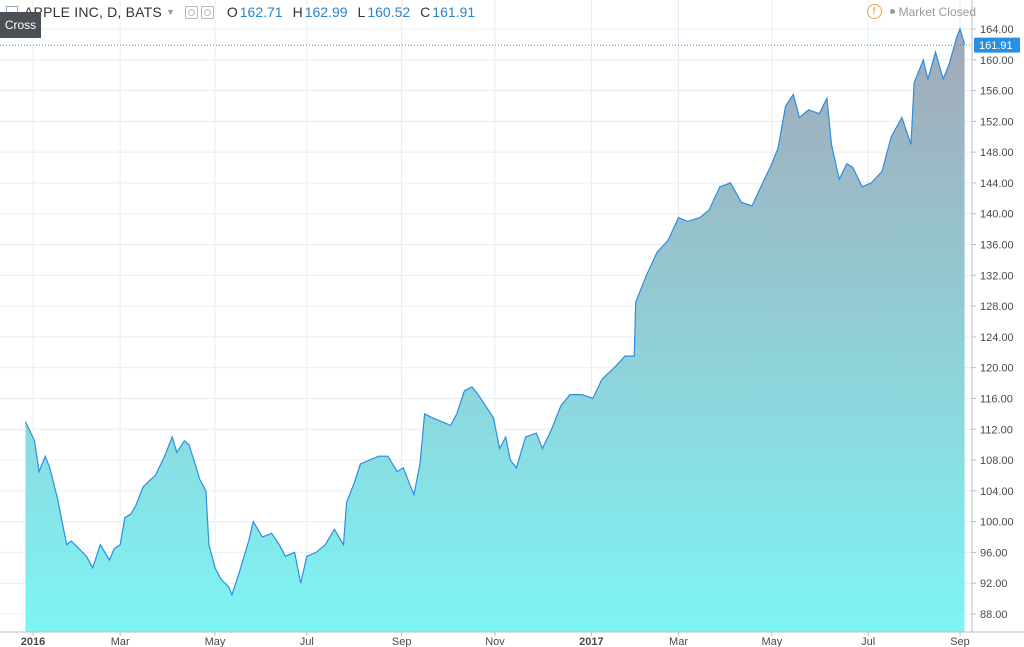 The width and height of the screenshot is (1024, 647). I want to click on low-label: L, so click(361, 12).